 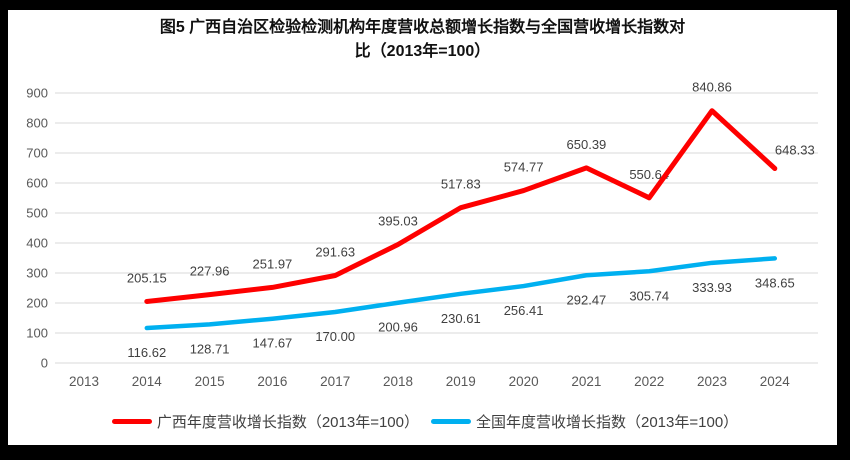 I want to click on svg-text: 170.00, so click(x=335, y=336).